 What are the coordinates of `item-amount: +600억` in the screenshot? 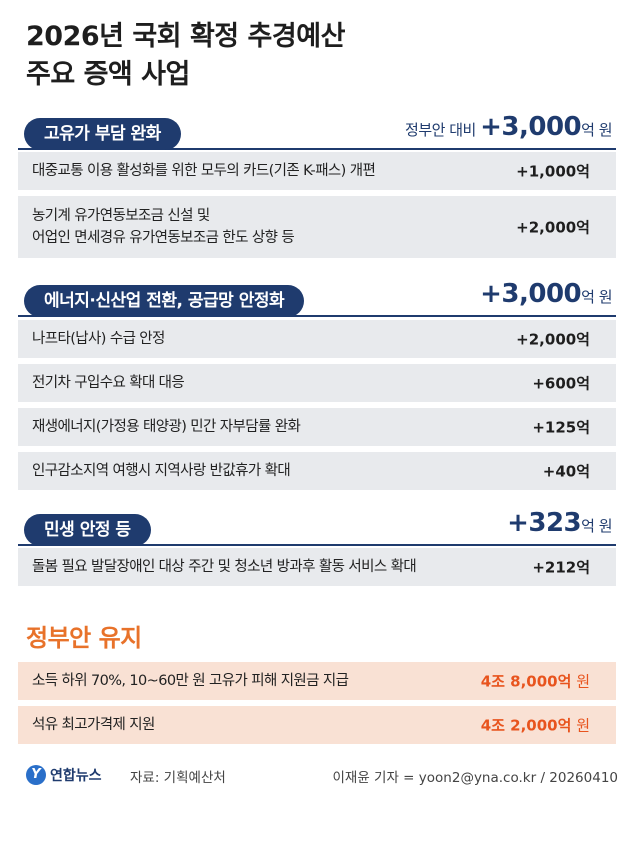 It's located at (561, 383).